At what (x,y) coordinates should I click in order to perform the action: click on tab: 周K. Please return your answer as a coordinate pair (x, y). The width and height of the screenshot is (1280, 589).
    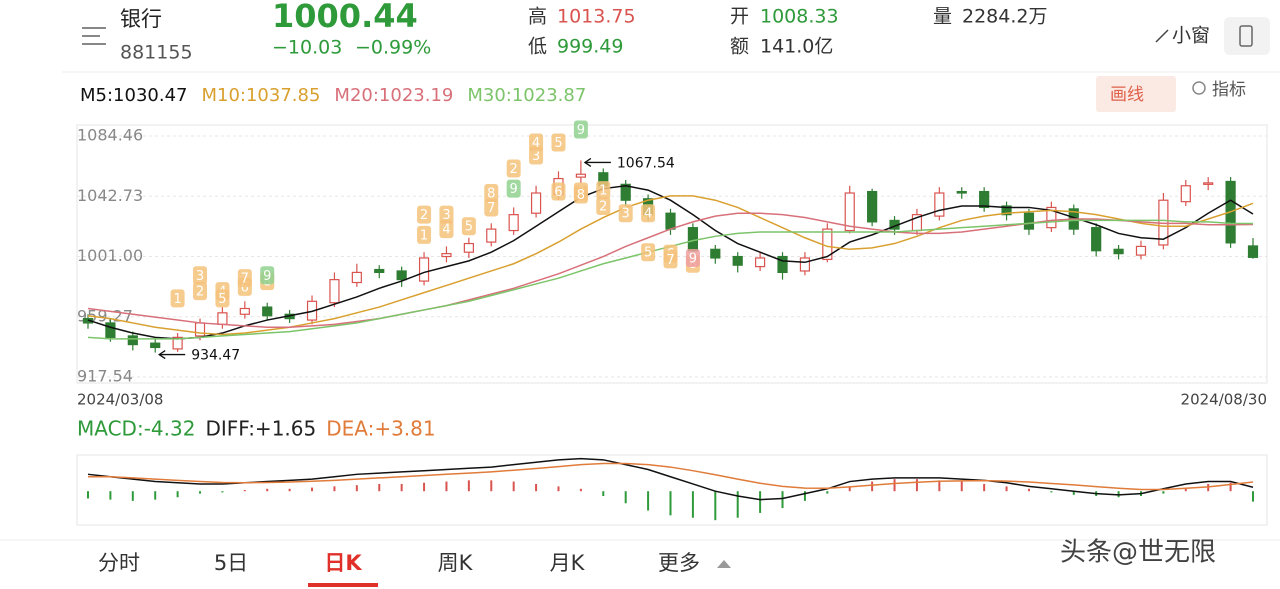
    Looking at the image, I should click on (456, 563).